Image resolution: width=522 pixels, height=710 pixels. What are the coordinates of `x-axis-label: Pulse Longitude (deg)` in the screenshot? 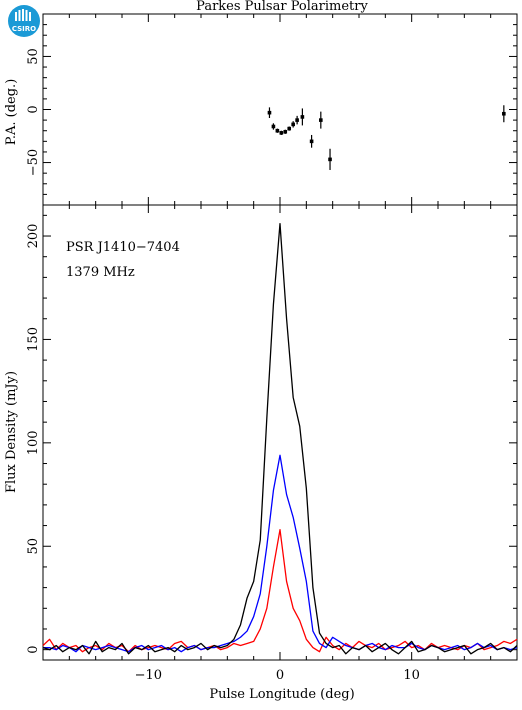 It's located at (281, 694).